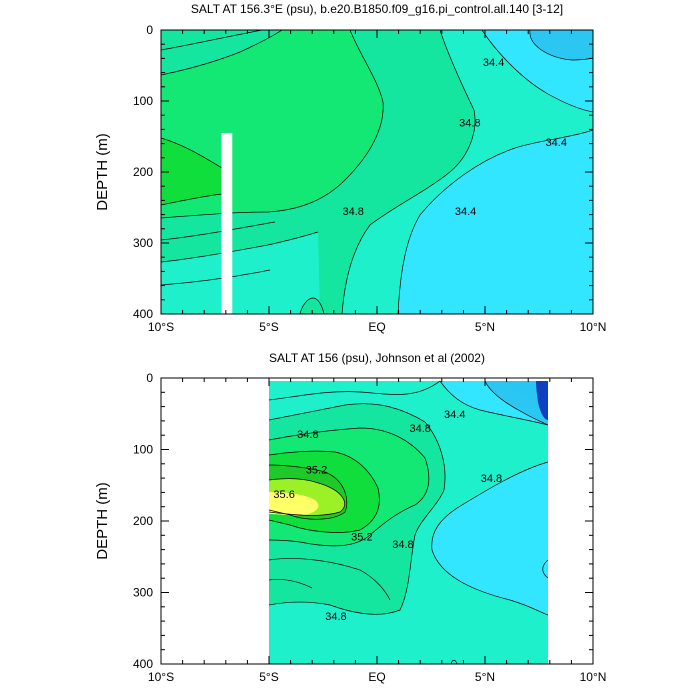 The width and height of the screenshot is (700, 700). What do you see at coordinates (215, 521) in the screenshot?
I see `p2-no-data-west` at bounding box center [215, 521].